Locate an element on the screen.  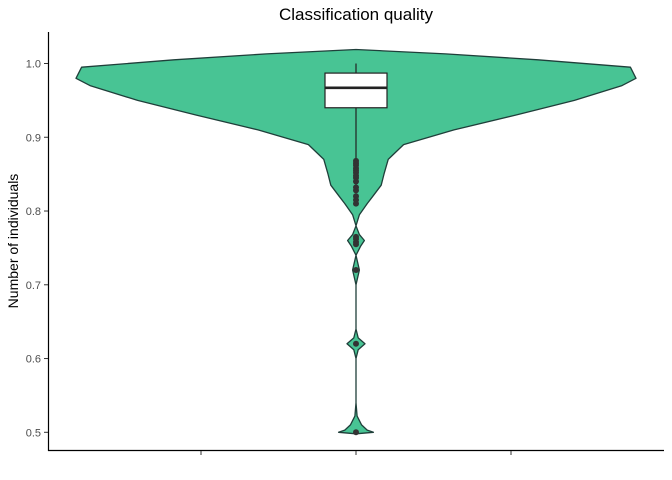
y-tick-label: 0.9 is located at coordinates (33, 138).